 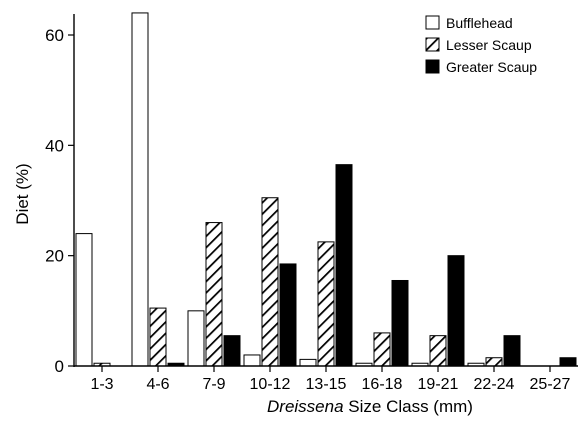 What do you see at coordinates (22, 193) in the screenshot?
I see `y-axis-label: Diet (%)` at bounding box center [22, 193].